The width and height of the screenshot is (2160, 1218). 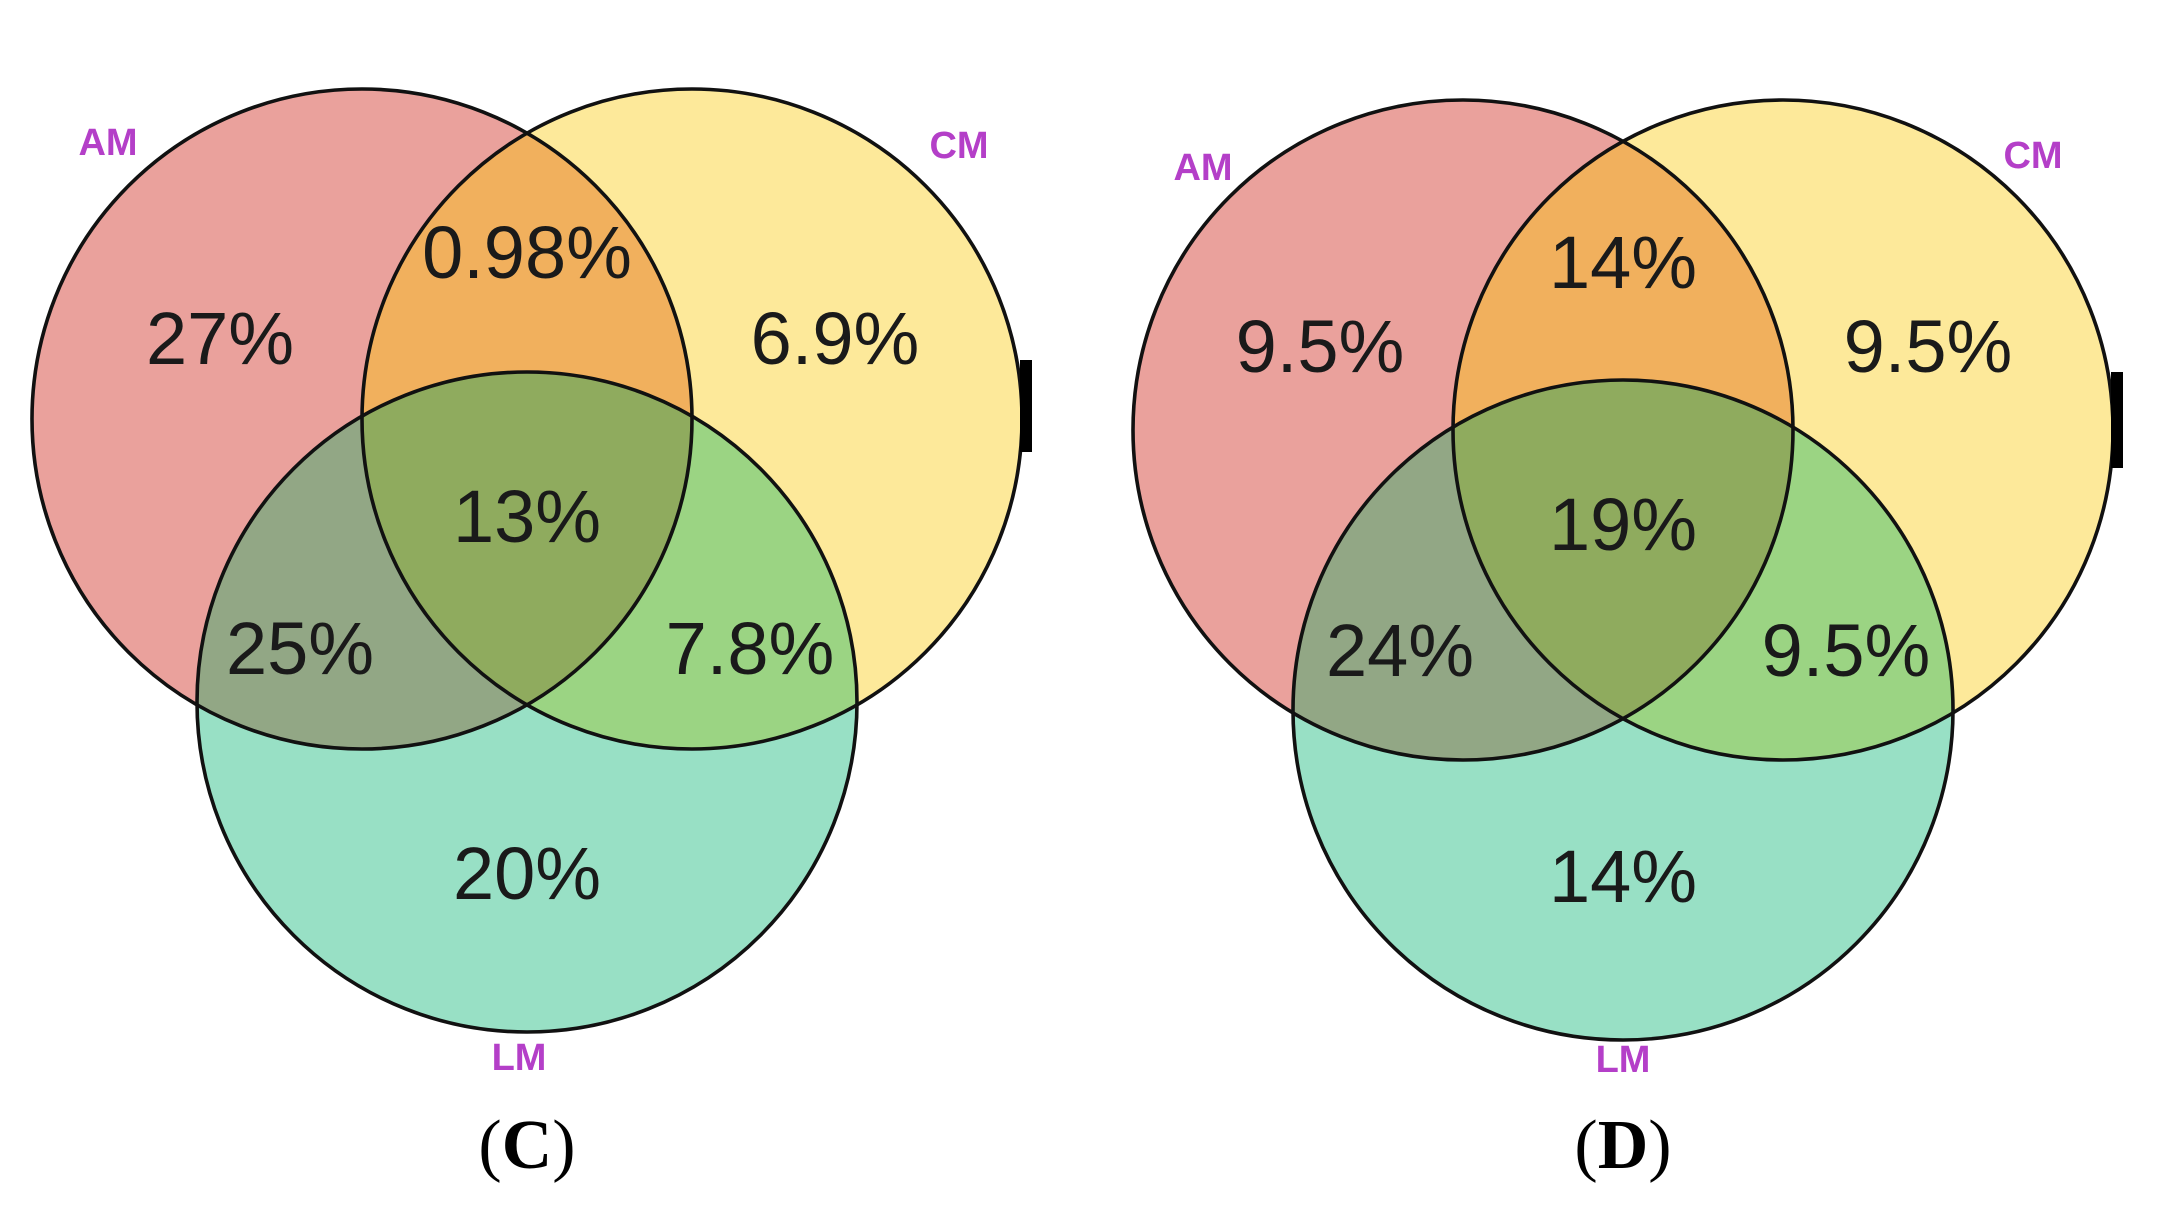 What do you see at coordinates (527, 516) in the screenshot?
I see `region-label-all-three: 13%` at bounding box center [527, 516].